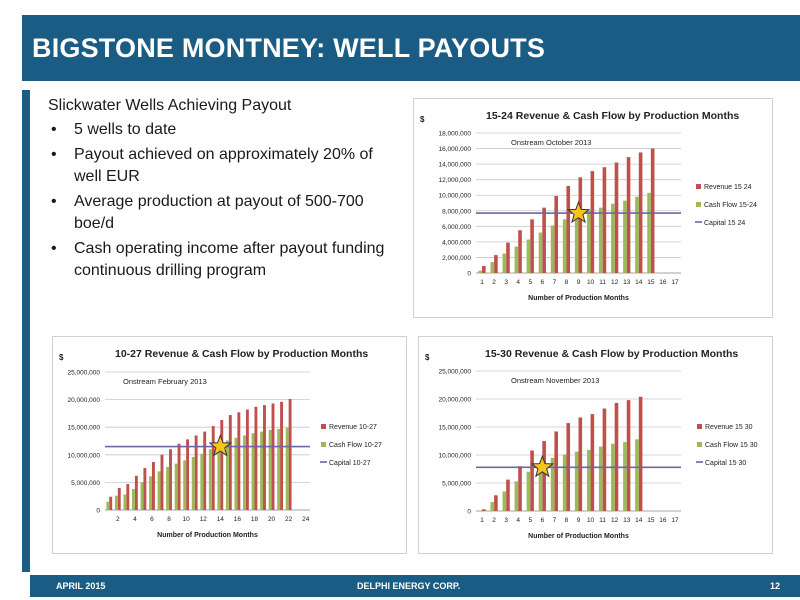  What do you see at coordinates (454, 165) in the screenshot?
I see `y-tick-label: 14,000,000` at bounding box center [454, 165].